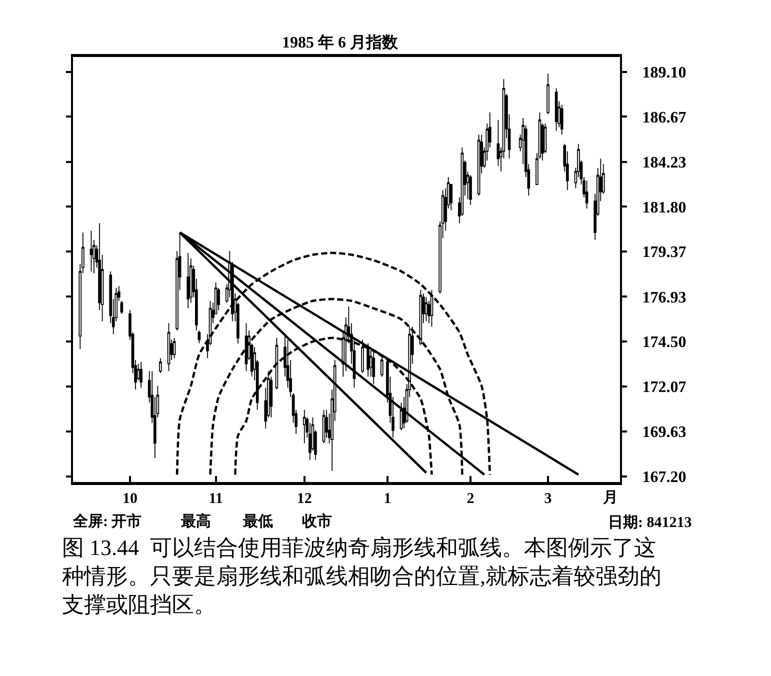  What do you see at coordinates (664, 207) in the screenshot?
I see `y-tick-label: 181.80` at bounding box center [664, 207].